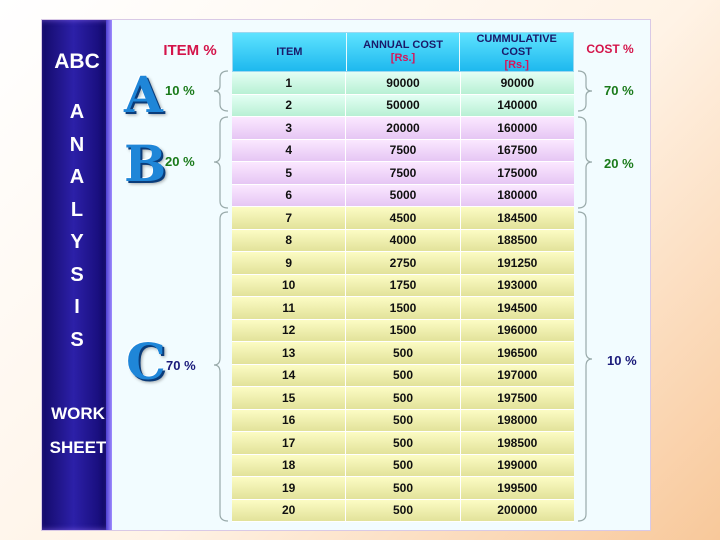 Image resolution: width=720 pixels, height=540 pixels. Describe the element at coordinates (517, 330) in the screenshot. I see `cell-cumulative-cost: 196000` at that location.